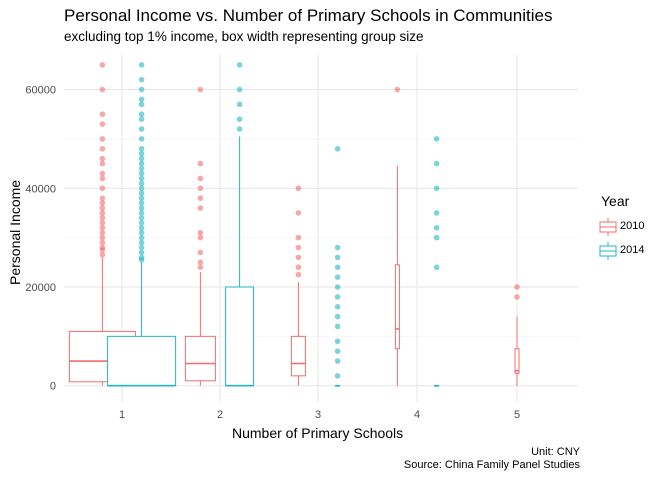 This screenshot has height=480, width=672. Describe the element at coordinates (417, 415) in the screenshot. I see `x-tick-label: 4` at that location.